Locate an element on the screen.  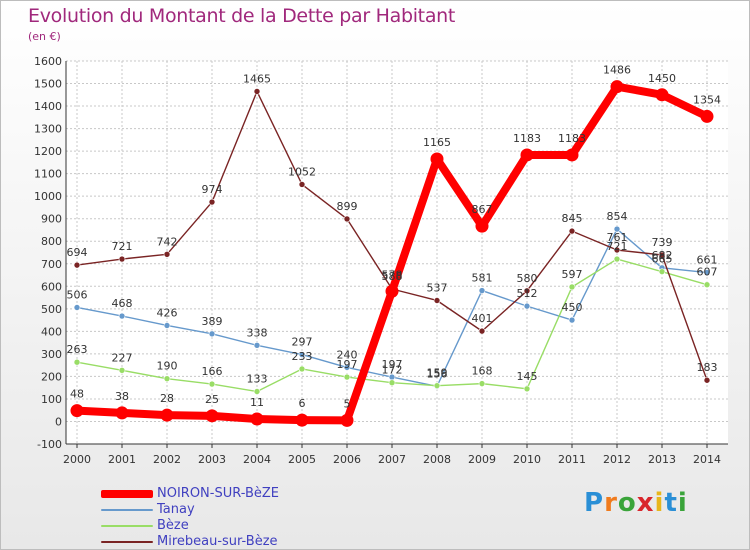
x-tick-label: 2008 is located at coordinates (437, 459).